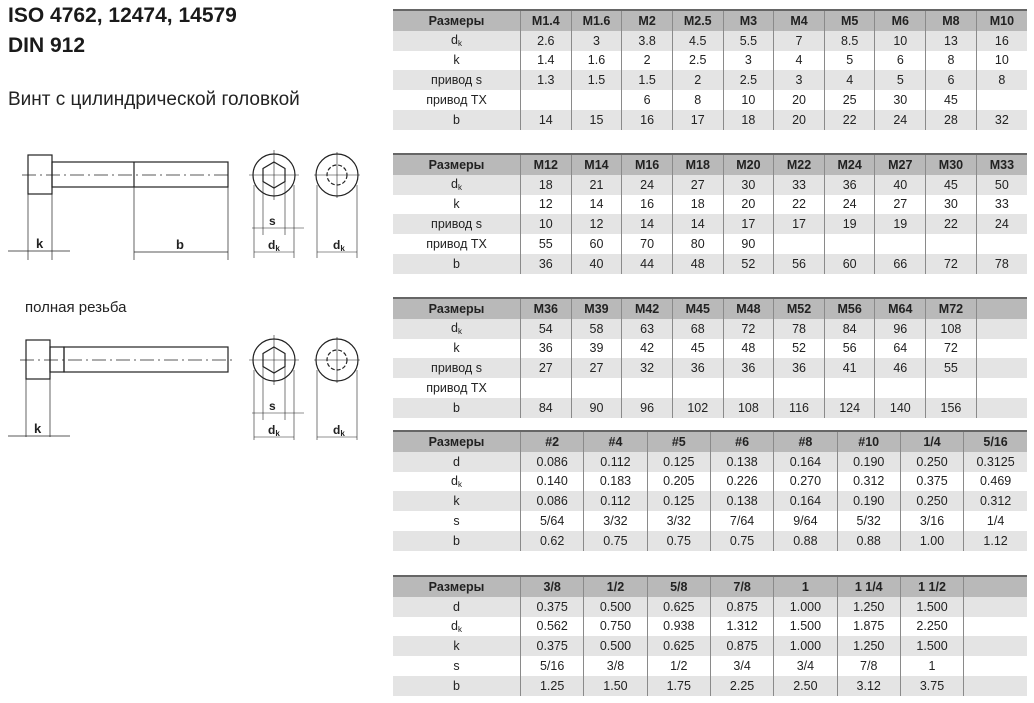  I want to click on table-cell: 1.5, so click(647, 80).